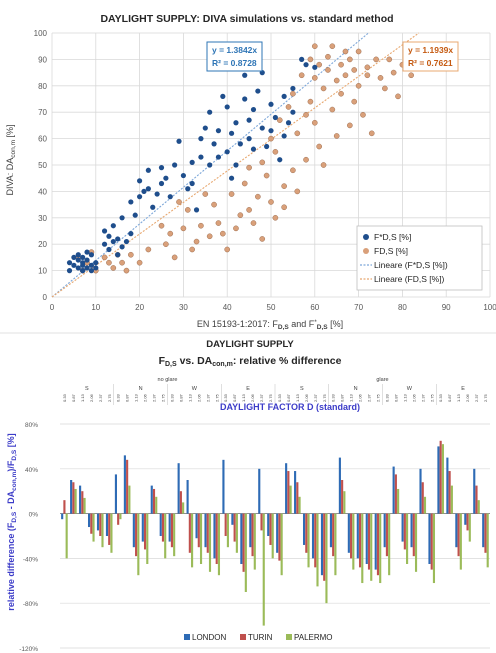 The width and height of the screenshot is (496, 653). I want to click on bar-y-tick-label: -120%, so click(28, 649).